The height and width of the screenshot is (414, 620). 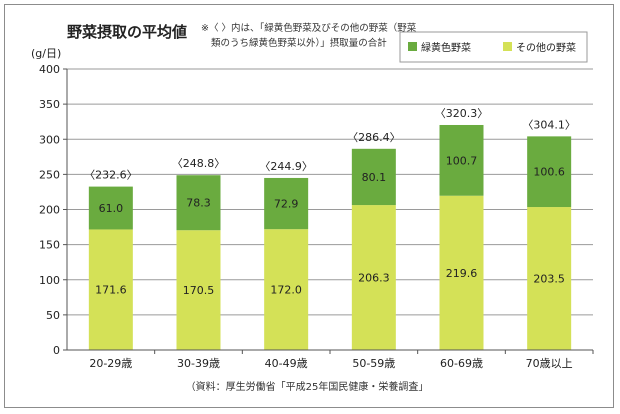 I want to click on value-label-green: 72.9, so click(x=286, y=204).